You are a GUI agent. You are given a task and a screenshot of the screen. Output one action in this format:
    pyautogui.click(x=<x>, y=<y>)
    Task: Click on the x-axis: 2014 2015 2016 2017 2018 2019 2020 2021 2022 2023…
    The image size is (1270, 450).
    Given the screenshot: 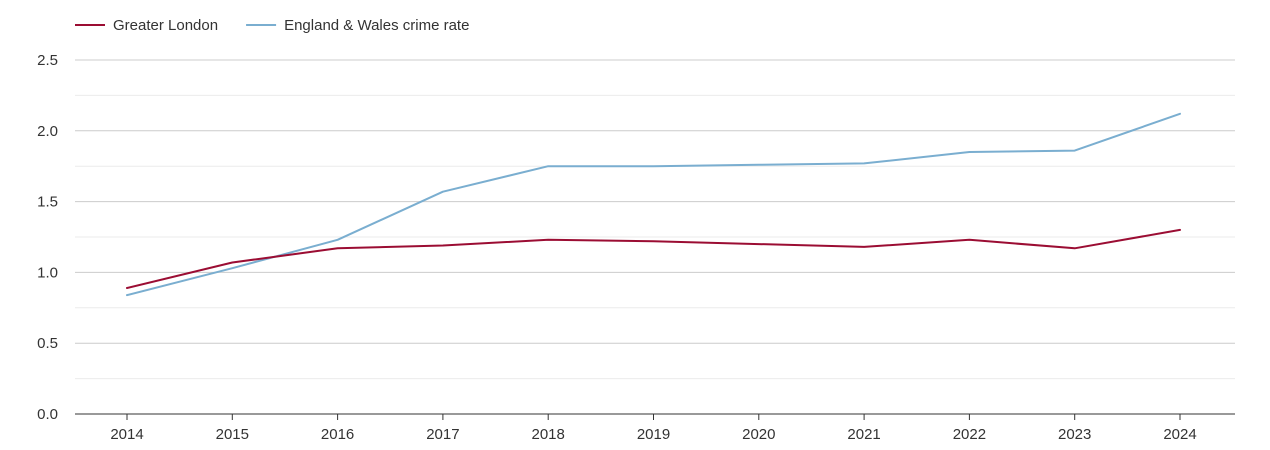 What is the action you would take?
    pyautogui.click(x=655, y=428)
    